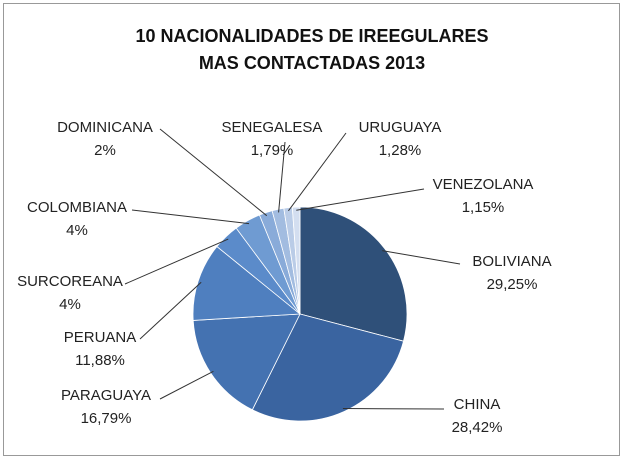 This screenshot has height=460, width=624. What do you see at coordinates (400, 127) in the screenshot?
I see `slice-label: URUGUAYA` at bounding box center [400, 127].